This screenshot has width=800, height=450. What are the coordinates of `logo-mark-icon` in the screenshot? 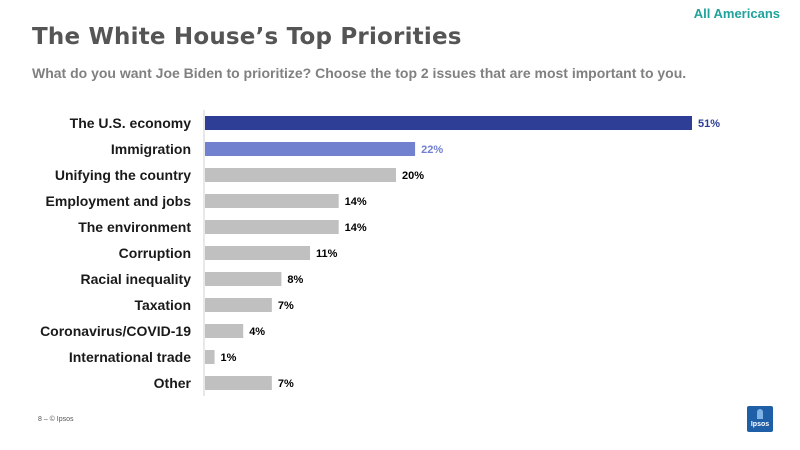 It's located at (760, 414).